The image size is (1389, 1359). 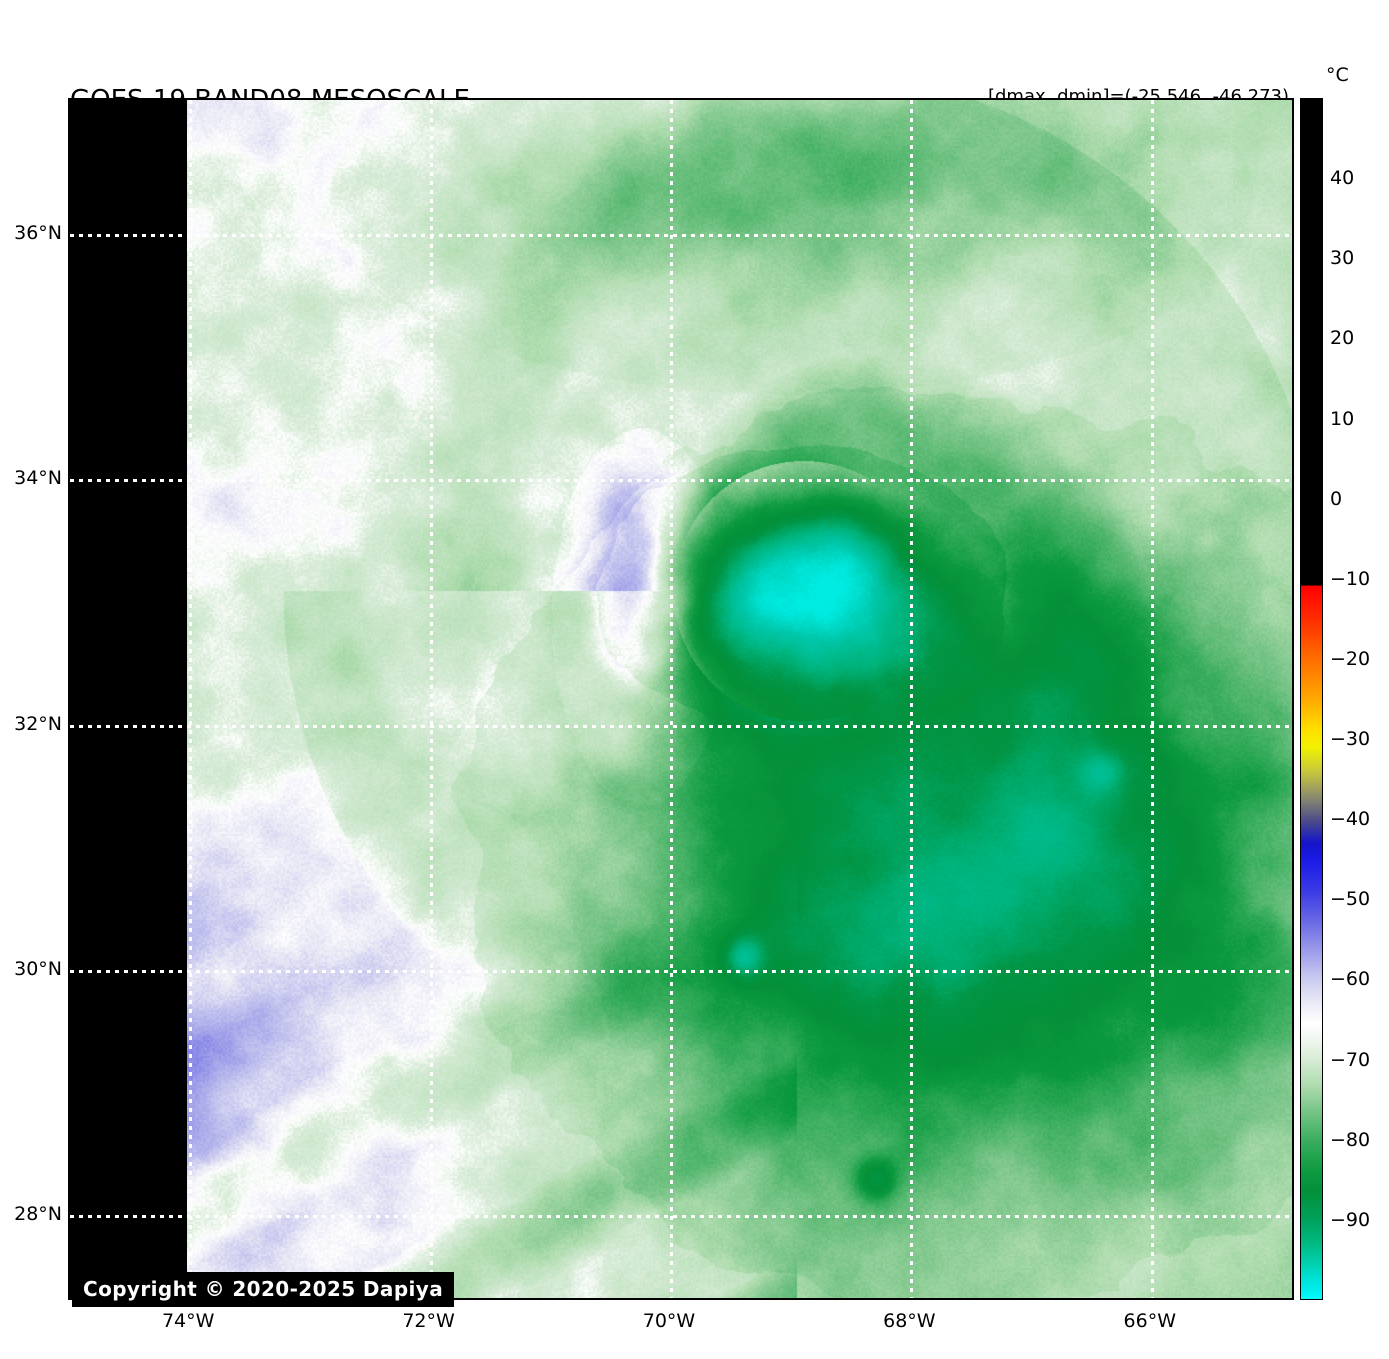 What do you see at coordinates (1350, 819) in the screenshot?
I see `colorbar-tick-minus40: −40` at bounding box center [1350, 819].